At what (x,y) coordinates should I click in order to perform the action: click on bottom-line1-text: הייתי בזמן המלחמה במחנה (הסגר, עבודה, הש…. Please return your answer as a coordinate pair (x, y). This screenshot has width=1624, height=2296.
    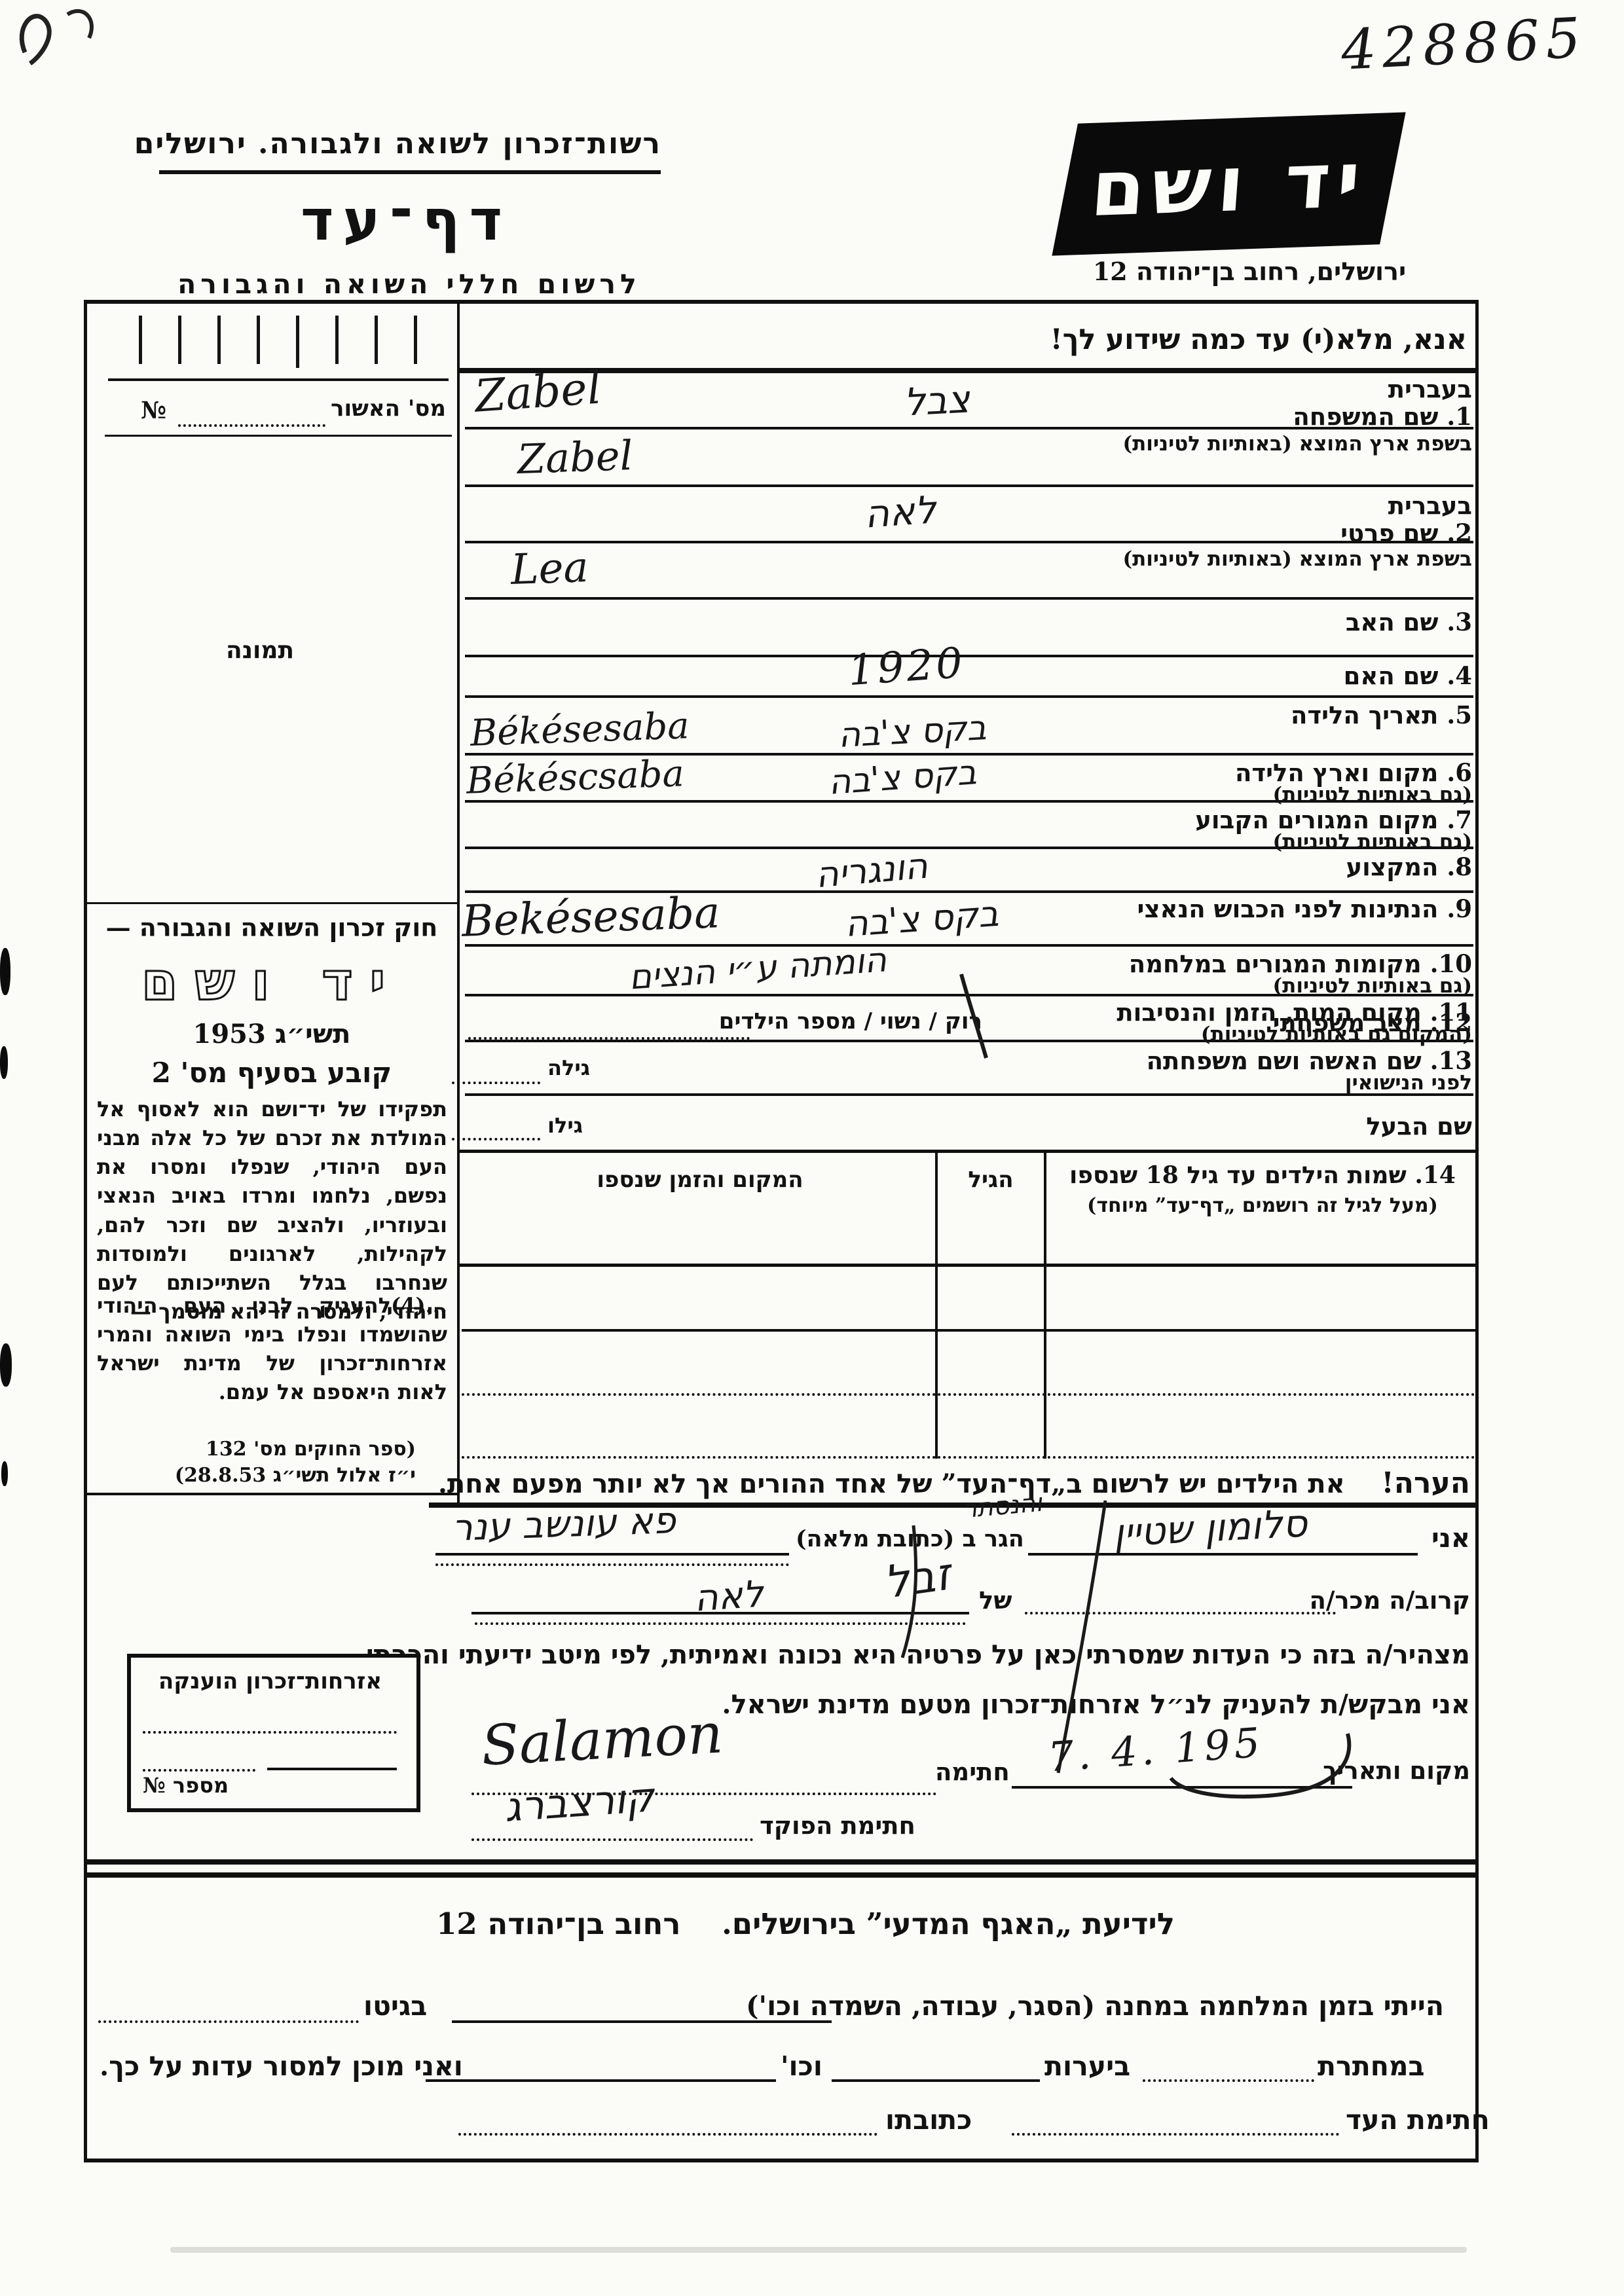
    Looking at the image, I should click on (1095, 2006).